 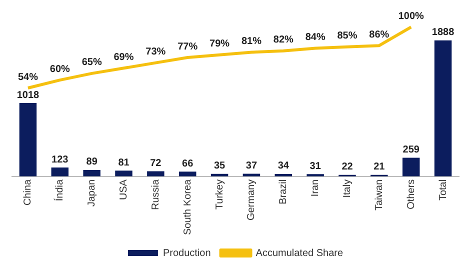 I want to click on data-label: 34, so click(x=284, y=166).